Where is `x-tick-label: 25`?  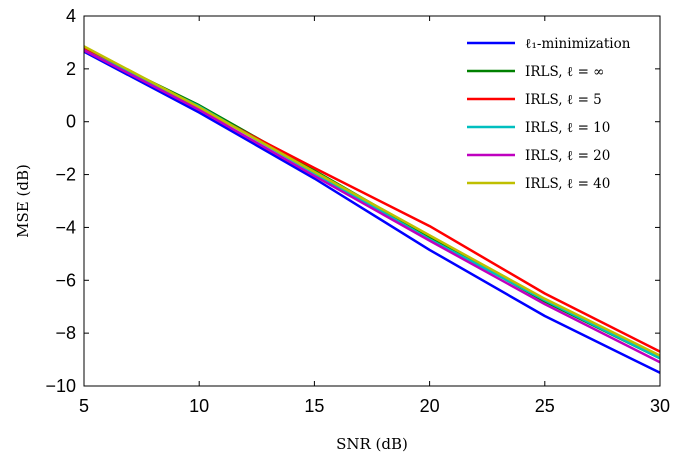
x-tick-label: 25 is located at coordinates (545, 406).